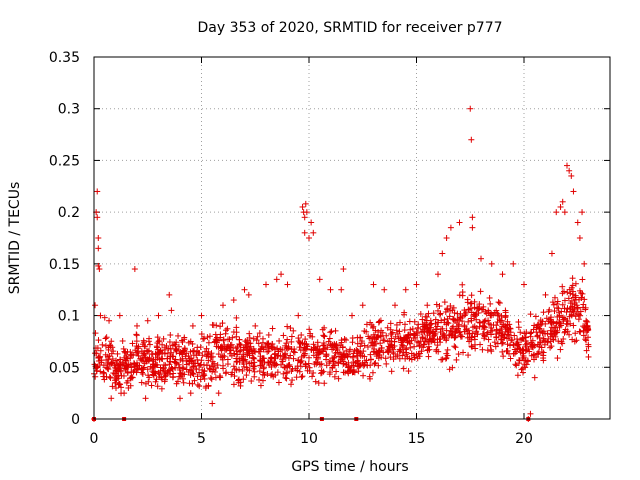 The width and height of the screenshot is (640, 480). I want to click on x-tick-label: 20, so click(524, 439).